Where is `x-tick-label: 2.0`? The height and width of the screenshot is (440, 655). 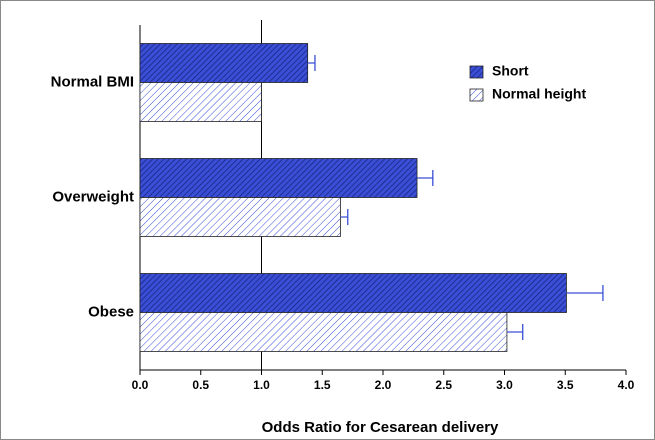
x-tick-label: 2.0 is located at coordinates (383, 385).